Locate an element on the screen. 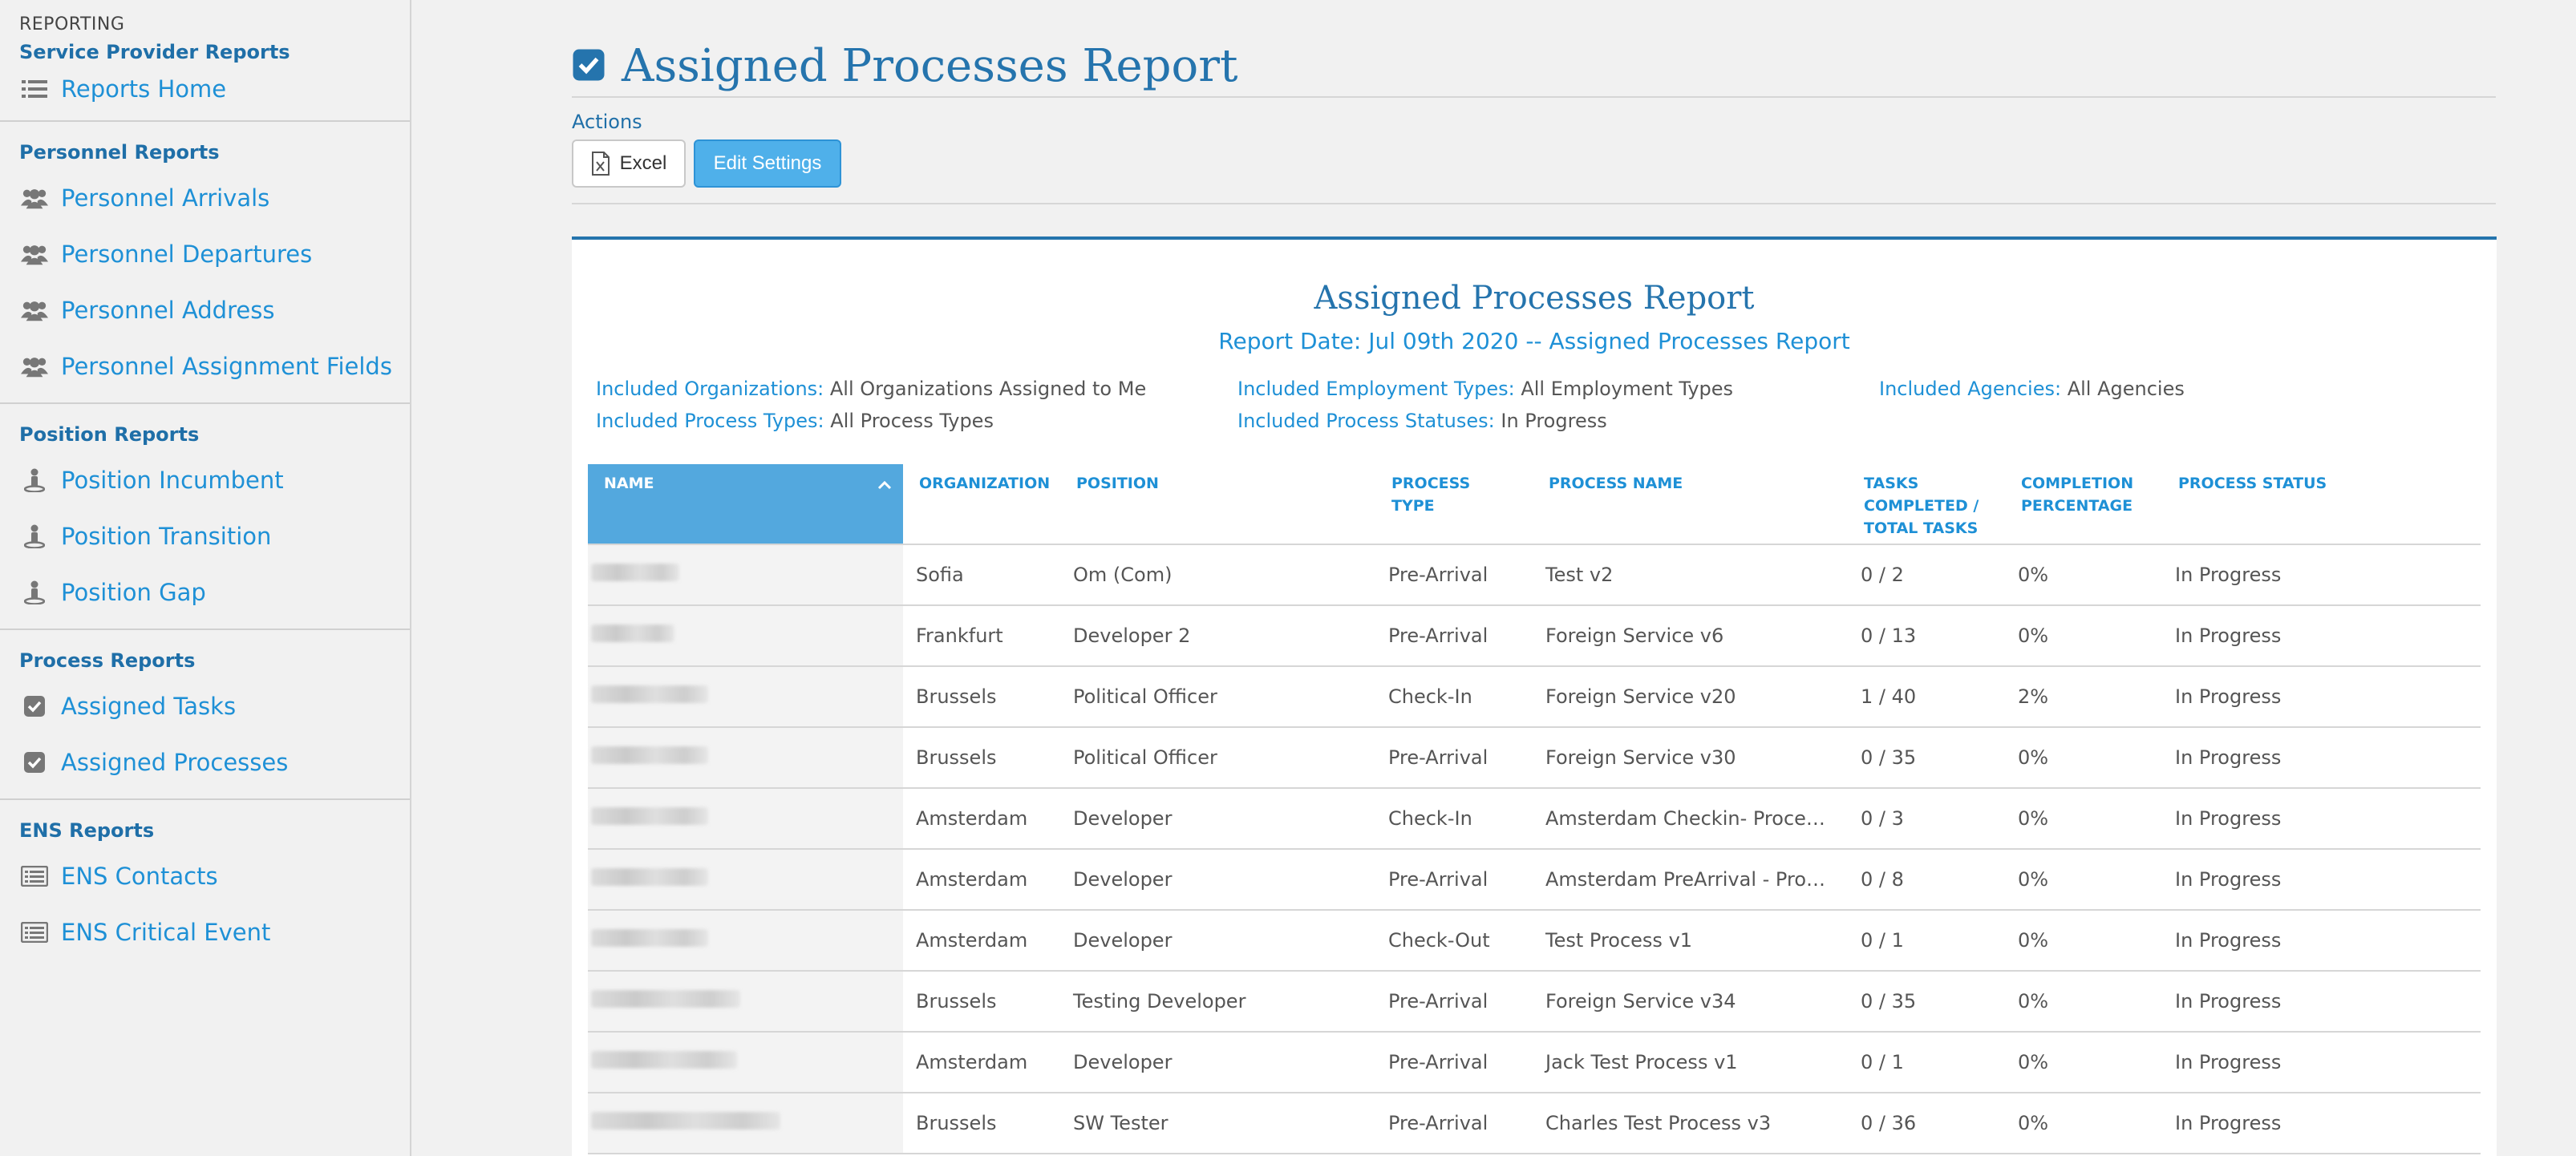  sidebar-top-label: REPORTING is located at coordinates (72, 24).